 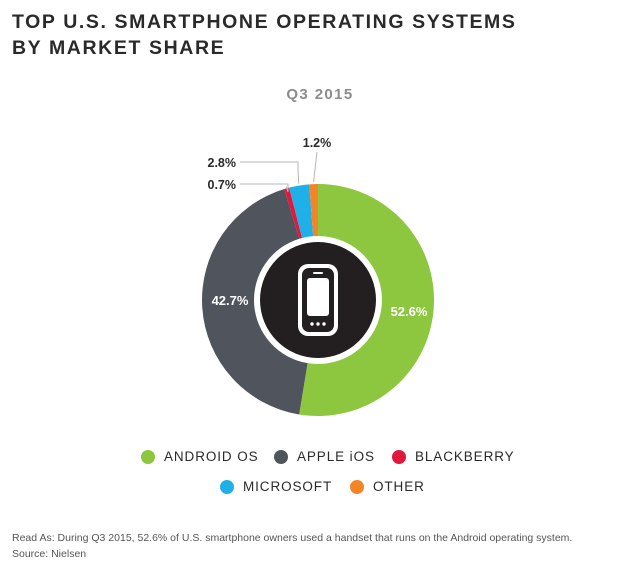 I want to click on phone-speaker, so click(x=318, y=273).